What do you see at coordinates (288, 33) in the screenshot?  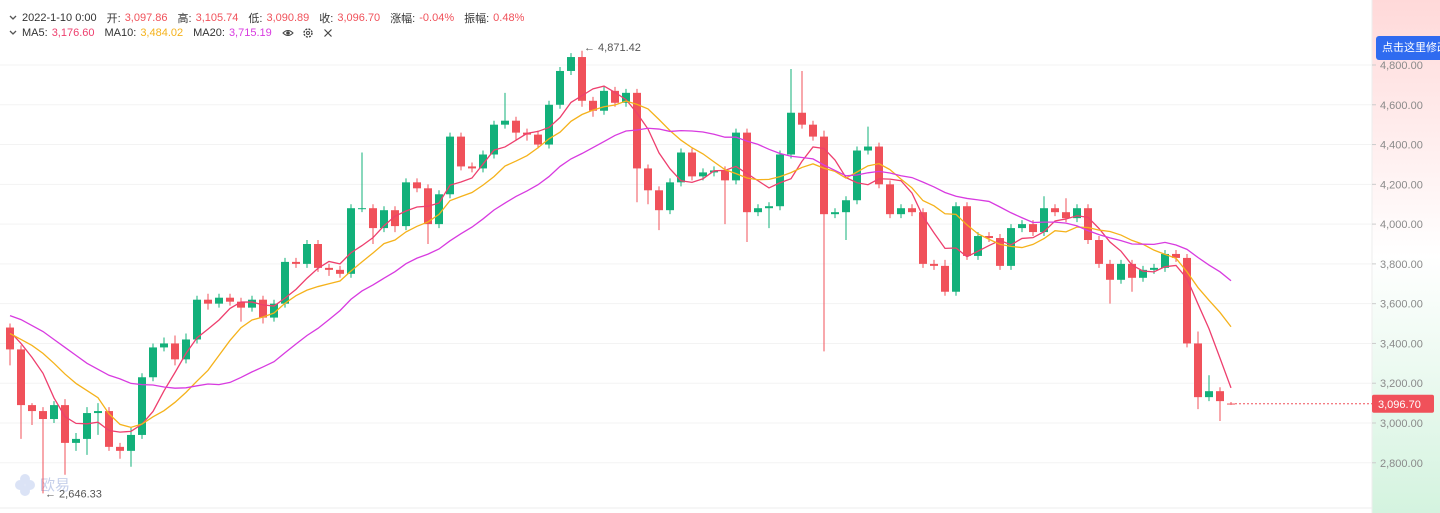 I see `eye-icon` at bounding box center [288, 33].